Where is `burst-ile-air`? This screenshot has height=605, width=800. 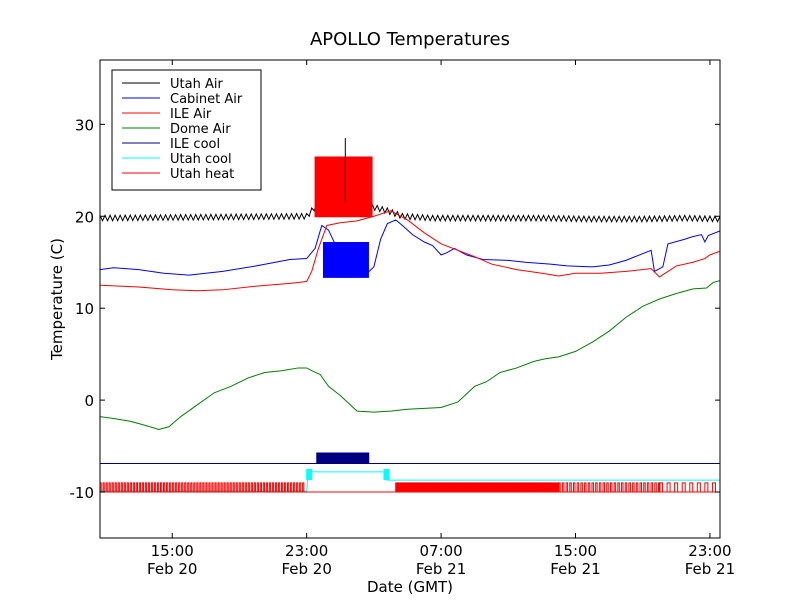 burst-ile-air is located at coordinates (343, 187).